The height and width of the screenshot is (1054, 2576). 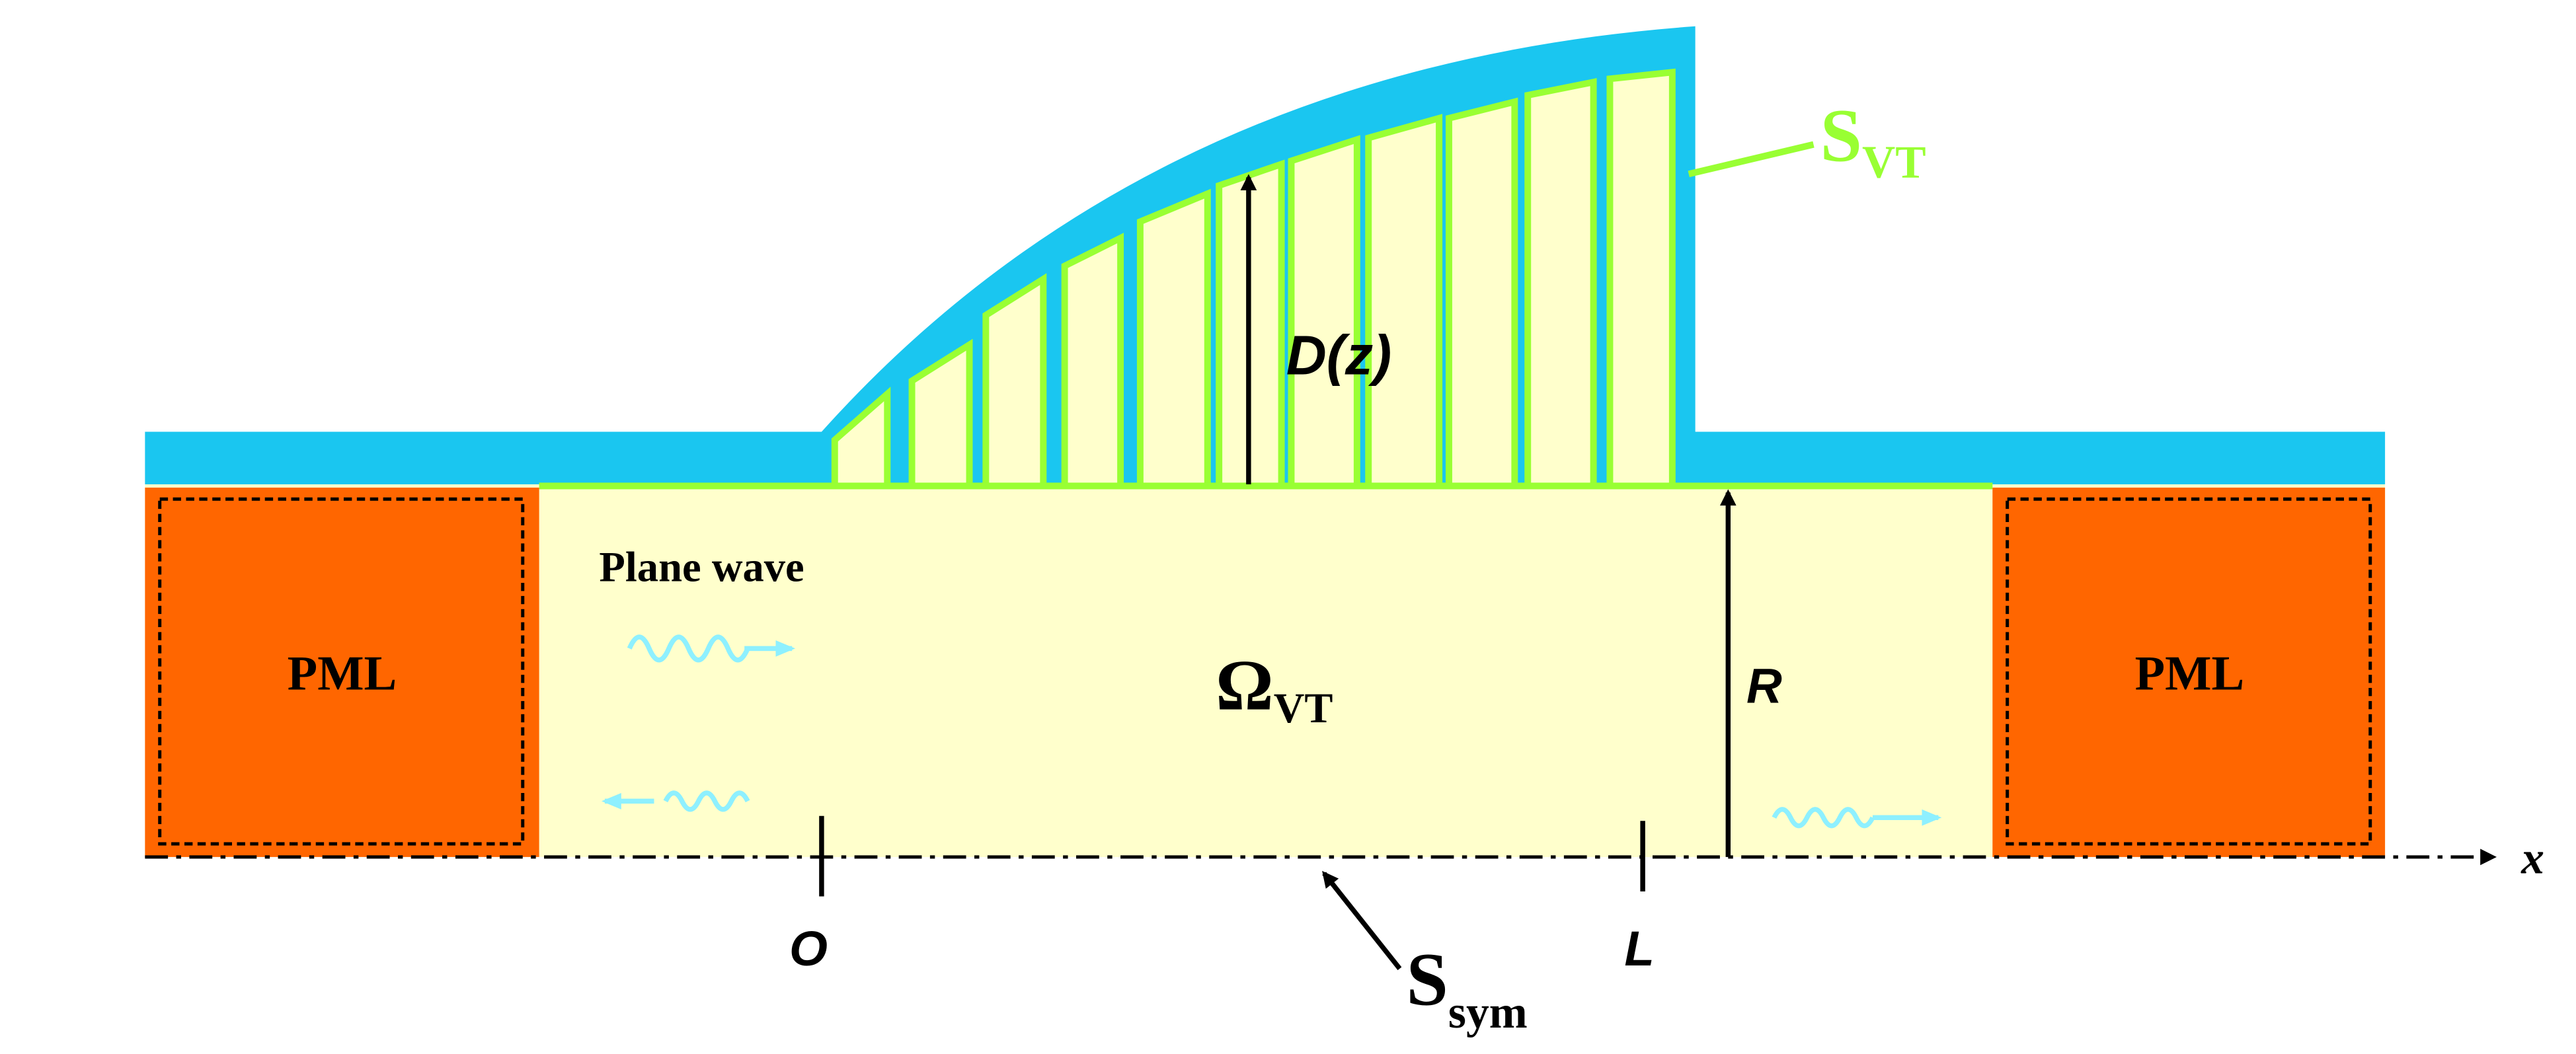 What do you see at coordinates (1362, 920) in the screenshot?
I see `arrow` at bounding box center [1362, 920].